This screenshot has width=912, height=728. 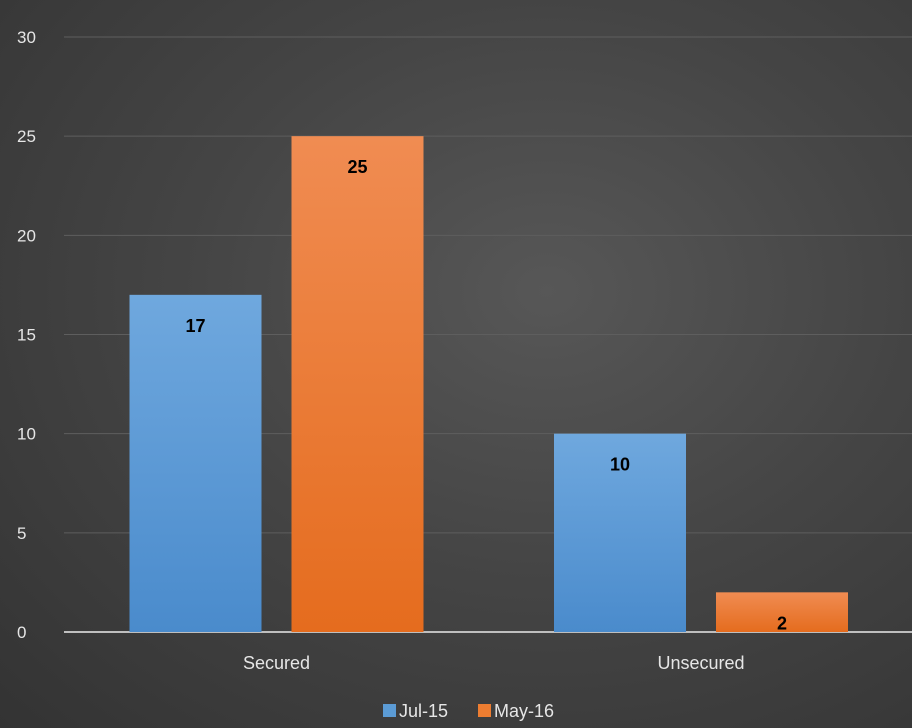 I want to click on y-tick-label: 5, so click(x=21, y=533).